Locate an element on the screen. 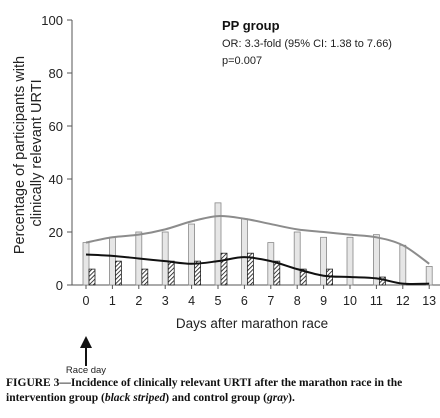 This screenshot has height=418, width=440. x-tick-label: 2 is located at coordinates (138, 301).